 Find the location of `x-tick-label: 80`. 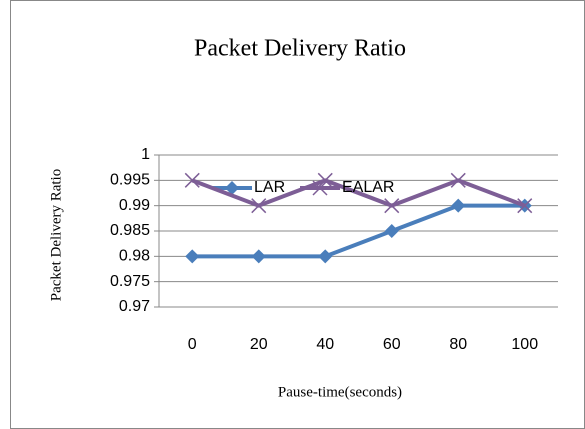

x-tick-label: 80 is located at coordinates (458, 344).